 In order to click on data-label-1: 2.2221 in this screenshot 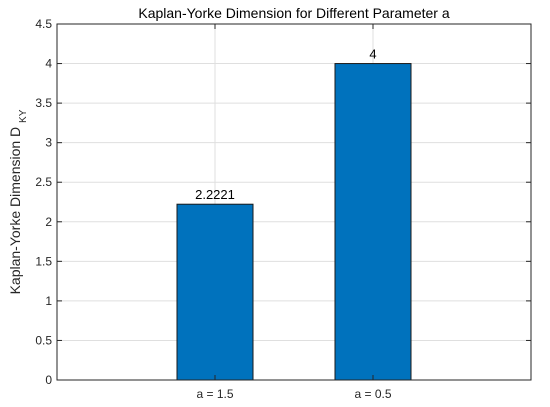, I will do `click(215, 194)`.